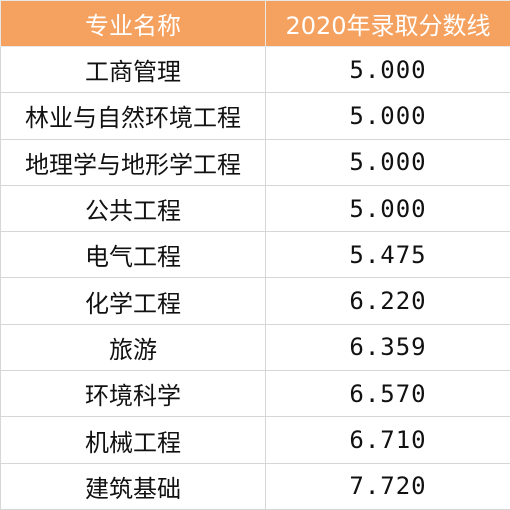 This screenshot has height=510, width=510. I want to click on table-row: 电气工程 5.475, so click(255, 255).